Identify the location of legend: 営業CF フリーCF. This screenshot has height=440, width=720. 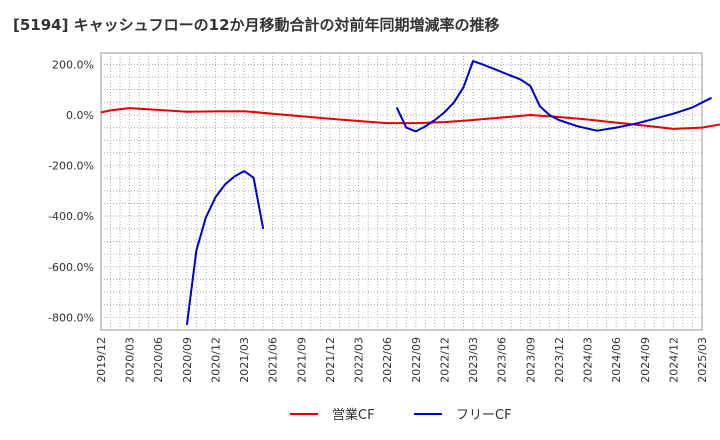
(401, 415).